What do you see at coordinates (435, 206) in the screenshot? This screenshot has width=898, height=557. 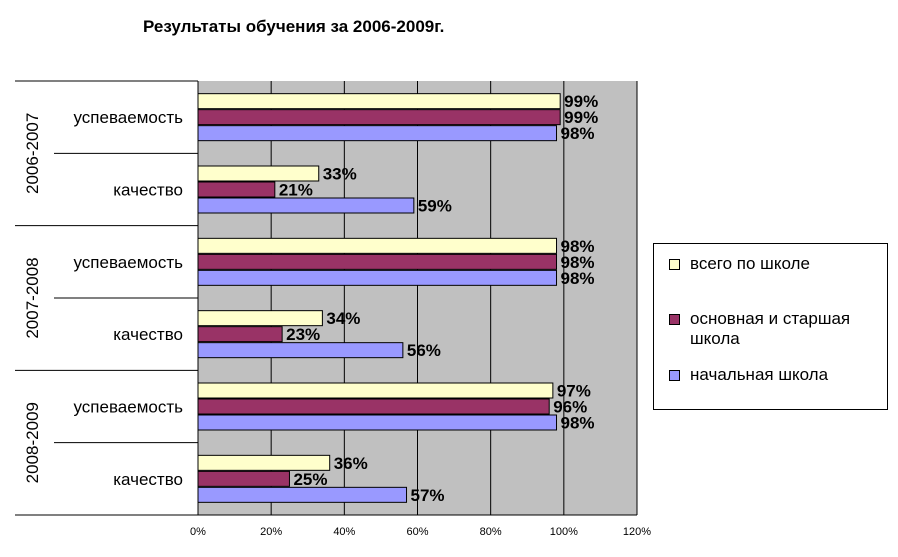 I see `data-label: 59%` at bounding box center [435, 206].